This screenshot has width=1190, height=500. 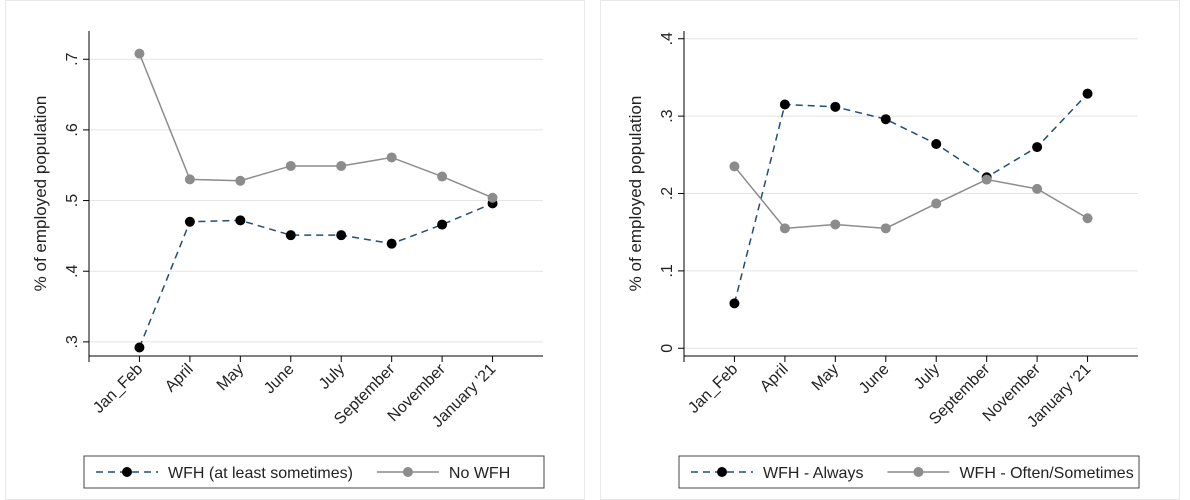 What do you see at coordinates (260, 473) in the screenshot?
I see `legend-label-0: WFH (at least sometimes)` at bounding box center [260, 473].